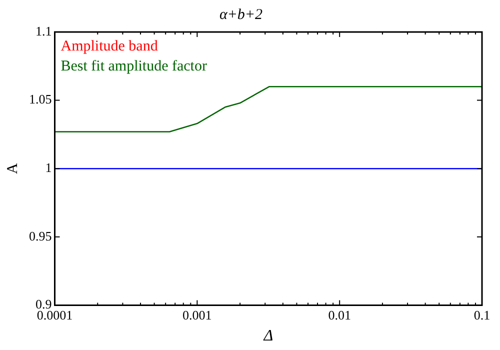 This screenshot has width=500, height=350. I want to click on x-axis-title: Δ, so click(268, 336).